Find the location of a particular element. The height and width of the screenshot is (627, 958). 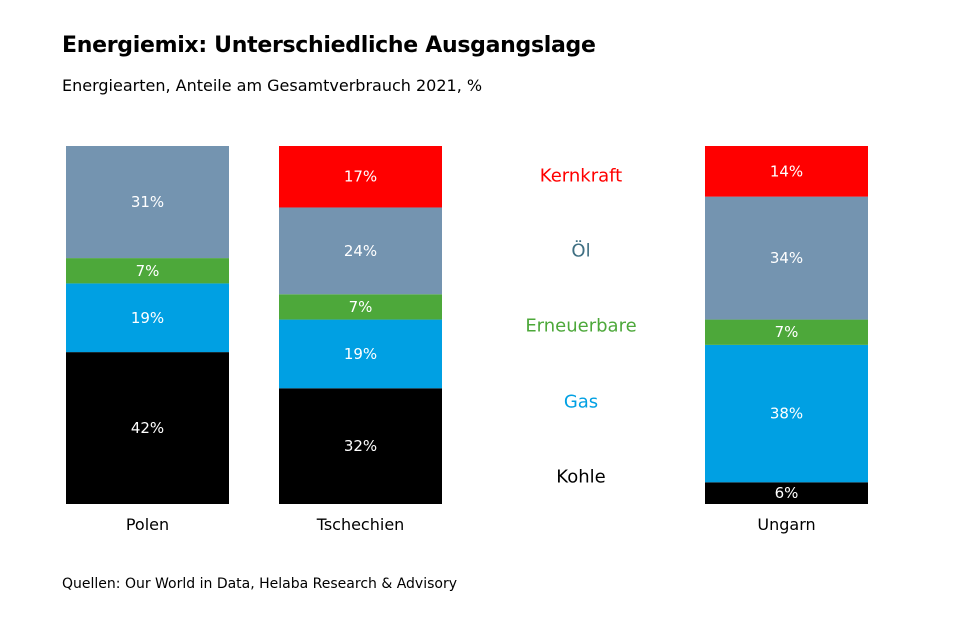

bar-tschechien-kernkraft is located at coordinates (360, 177).